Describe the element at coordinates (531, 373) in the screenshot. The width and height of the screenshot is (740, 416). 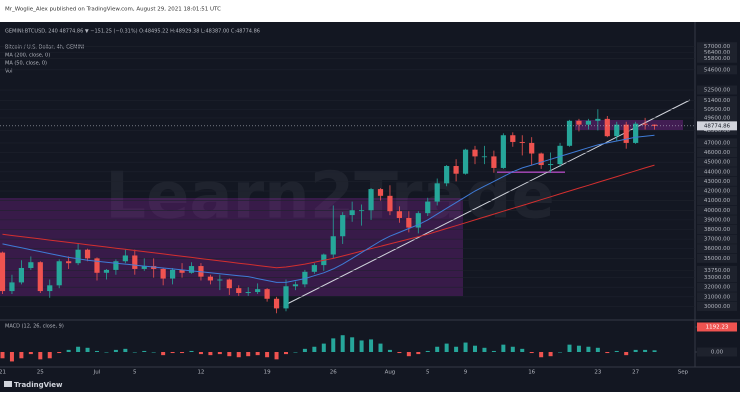
I see `x-tick-label: 16` at that location.